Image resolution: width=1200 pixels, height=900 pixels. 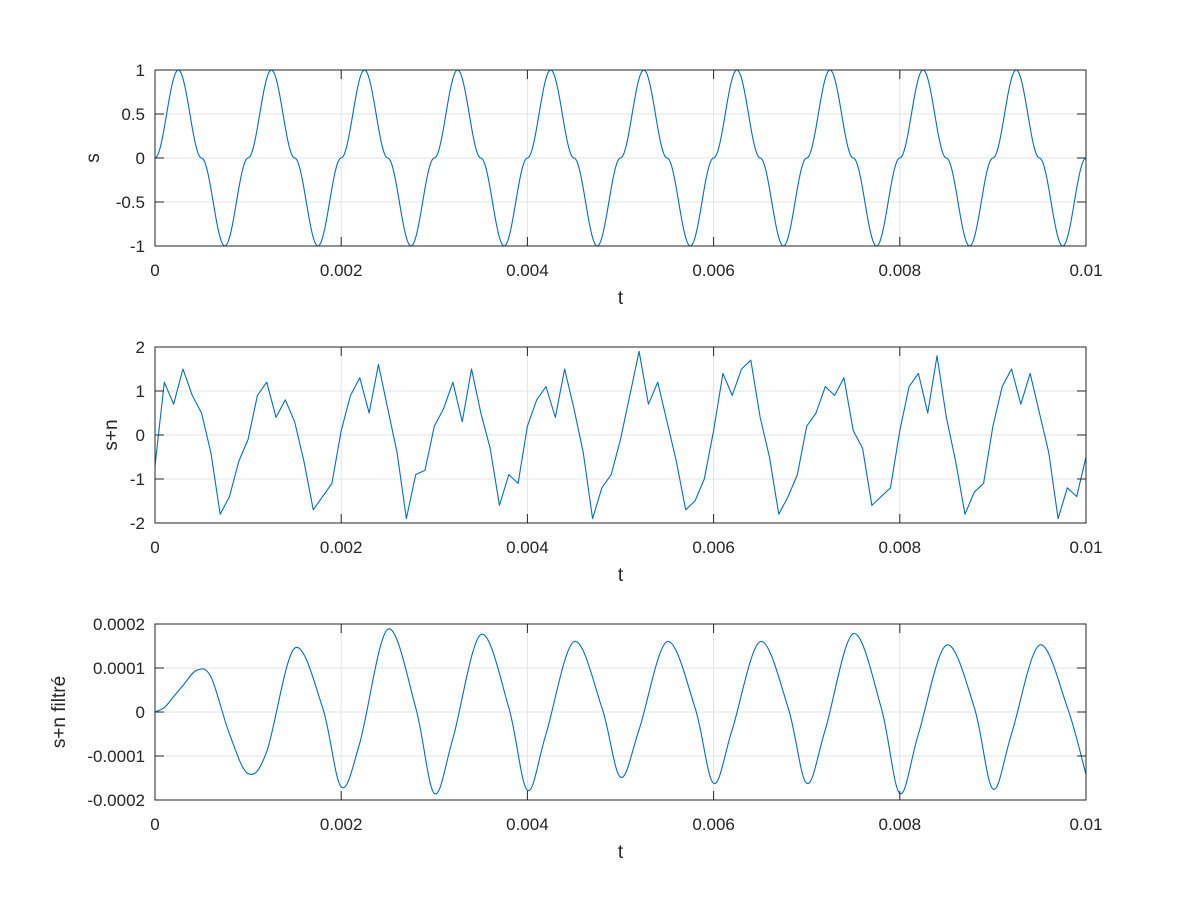 What do you see at coordinates (111, 434) in the screenshot?
I see `y-axis-label: s+n` at bounding box center [111, 434].